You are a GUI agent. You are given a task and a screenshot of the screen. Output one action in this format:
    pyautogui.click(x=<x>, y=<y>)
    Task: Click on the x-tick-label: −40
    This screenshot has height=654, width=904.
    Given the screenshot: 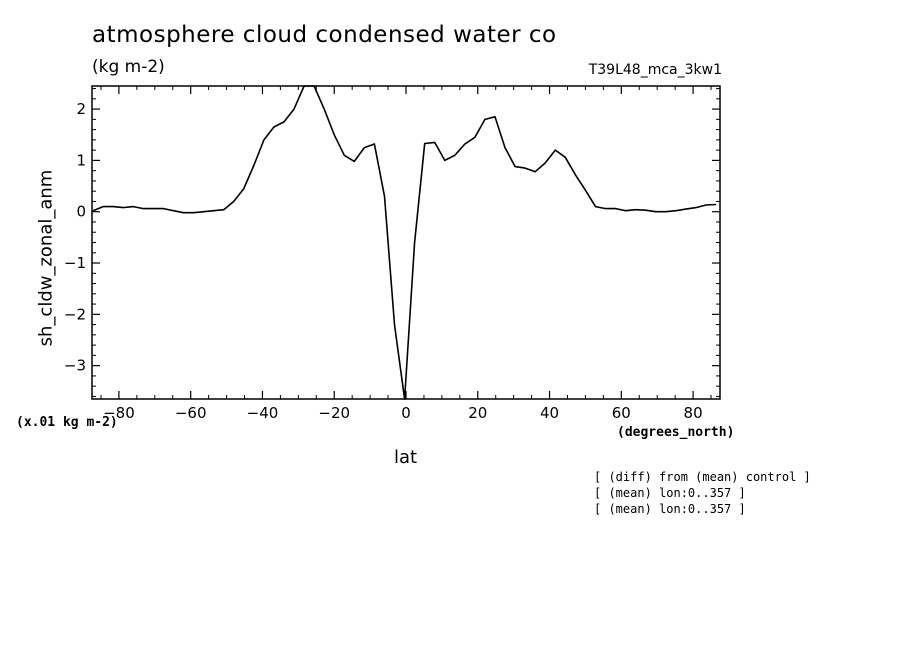 What is the action you would take?
    pyautogui.click(x=263, y=413)
    